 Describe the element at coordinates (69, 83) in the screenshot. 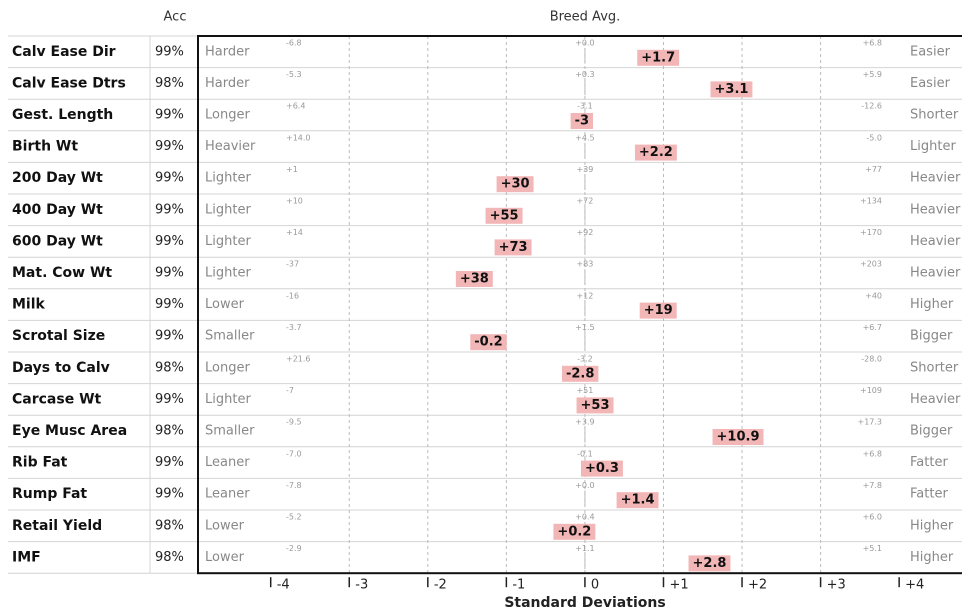

I see `trait-name: Calv Ease Dtrs` at that location.